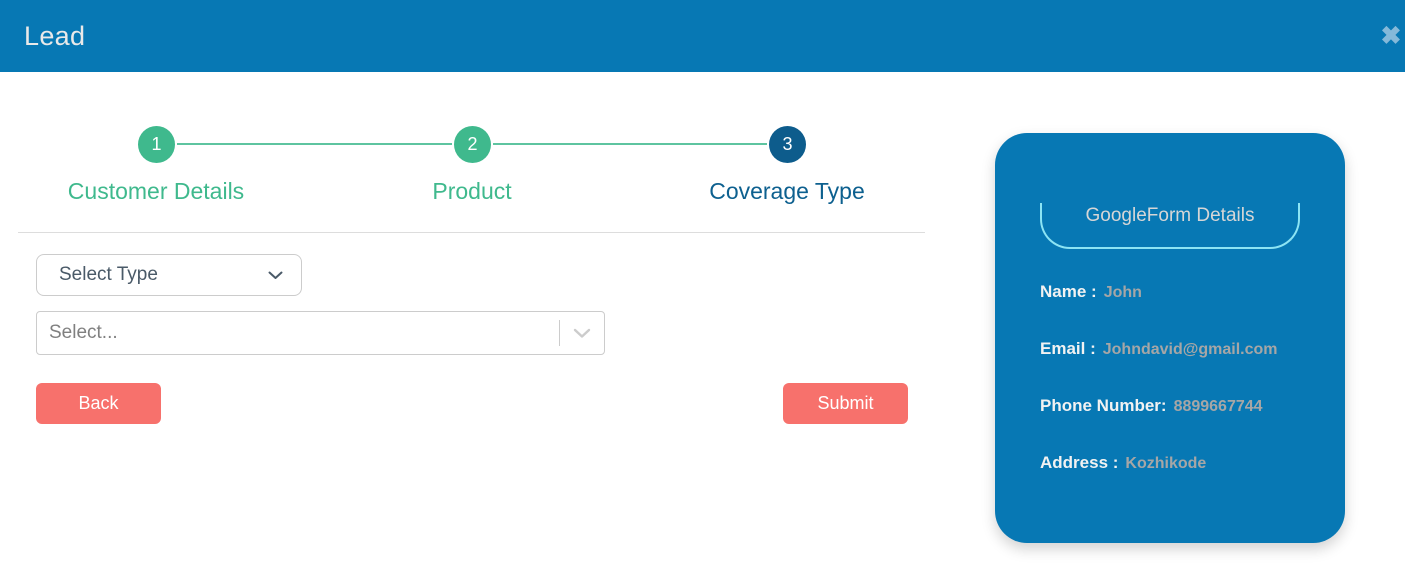 This screenshot has width=1417, height=572. I want to click on card-title-underline: GoogleForm Details, so click(1170, 226).